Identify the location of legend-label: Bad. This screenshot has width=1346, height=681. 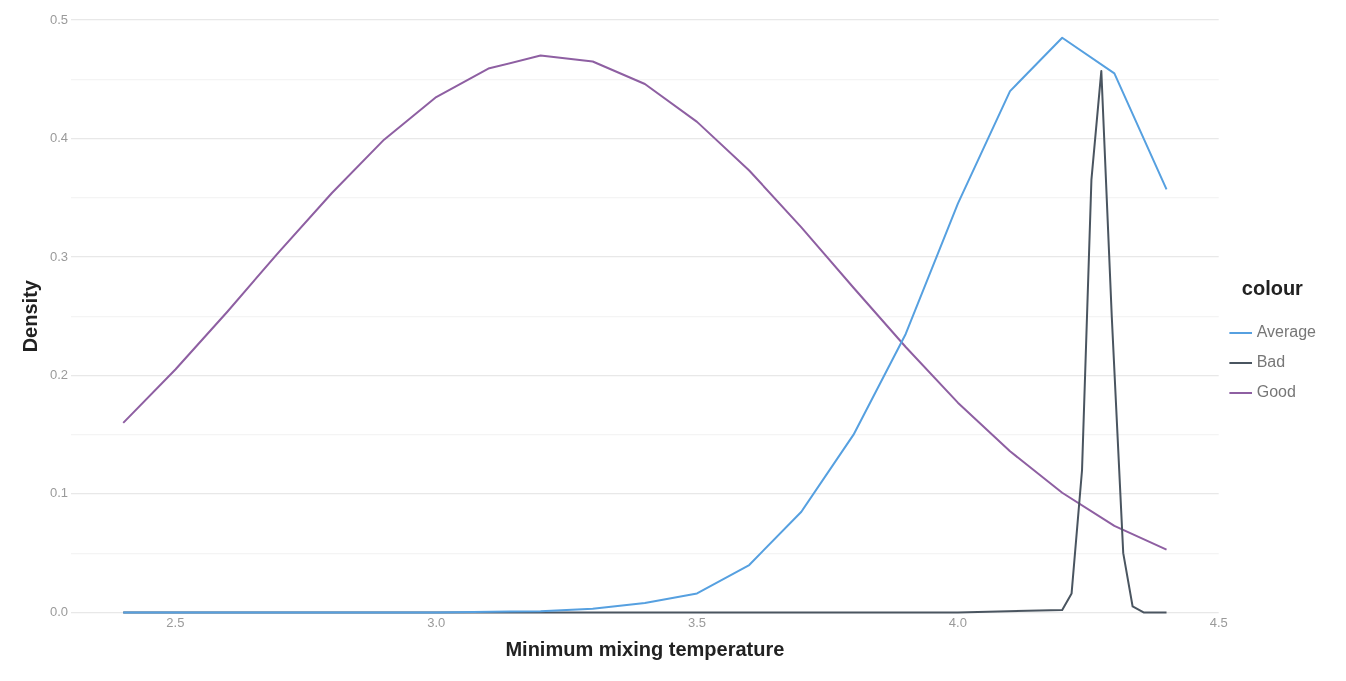
(1271, 362).